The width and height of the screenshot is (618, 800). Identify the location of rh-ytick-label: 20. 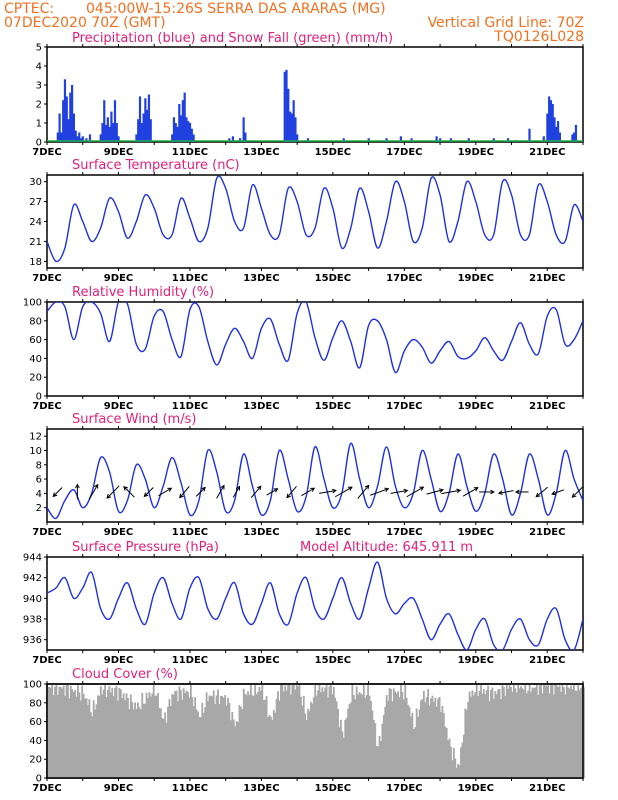
(35, 378).